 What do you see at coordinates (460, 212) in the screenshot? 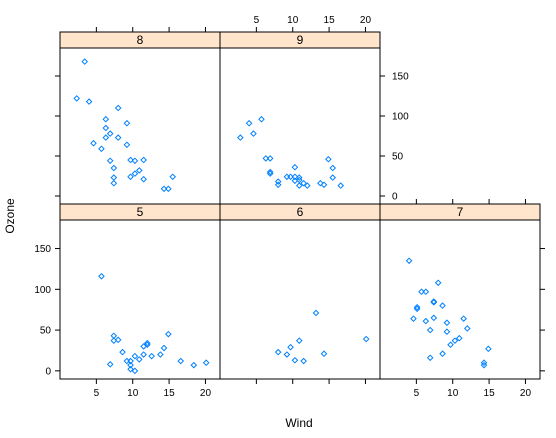
I see `strip-label-7: 7` at bounding box center [460, 212].